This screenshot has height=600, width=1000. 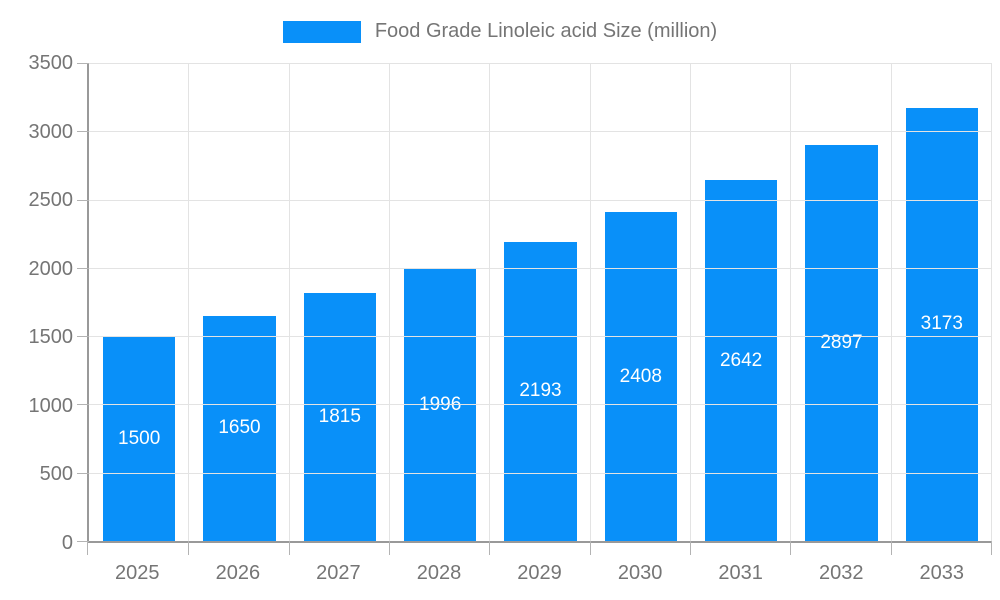 I want to click on x-axis-tick-label: 2026, so click(x=238, y=573).